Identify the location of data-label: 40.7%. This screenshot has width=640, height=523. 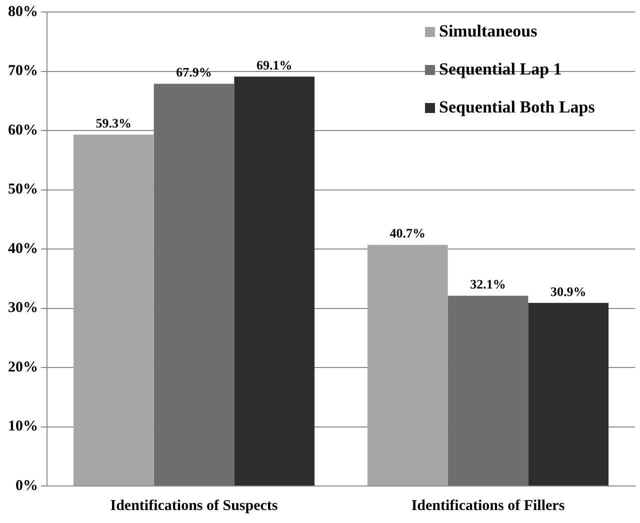
(408, 233).